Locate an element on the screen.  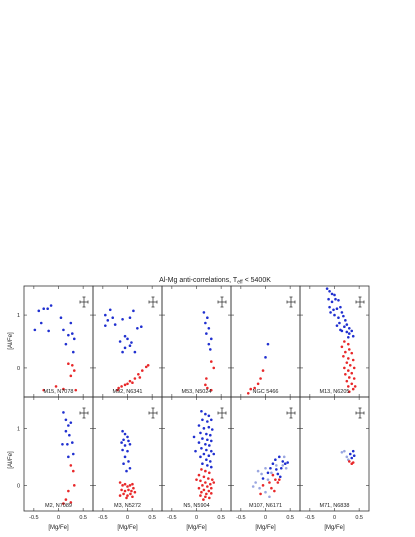
panel-2: M92, N6341 is located at coordinates (127, 341).